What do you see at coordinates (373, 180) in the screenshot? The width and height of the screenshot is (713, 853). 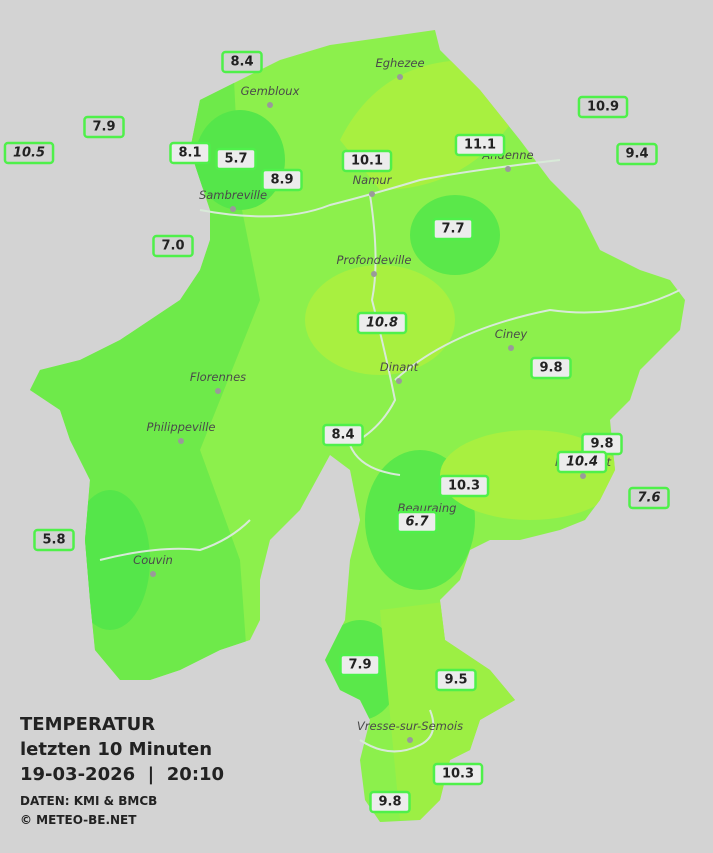 I see `city-name: Namur` at bounding box center [373, 180].